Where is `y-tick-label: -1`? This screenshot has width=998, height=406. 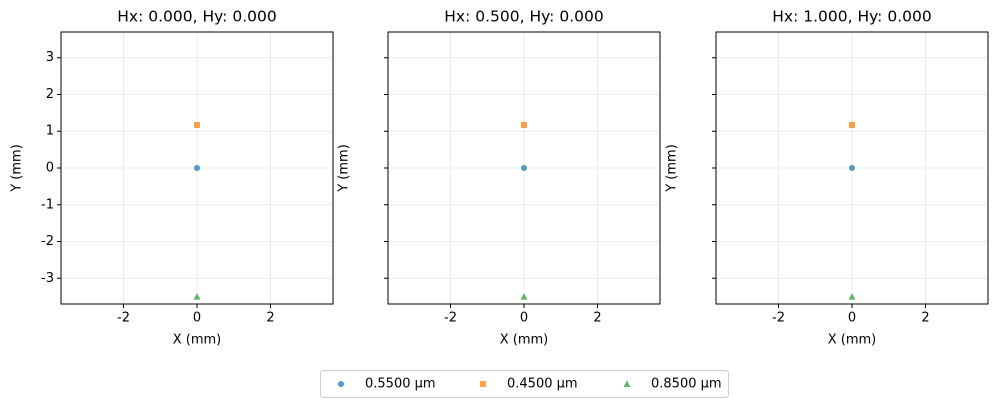 y-tick-label: -1 is located at coordinates (47, 204).